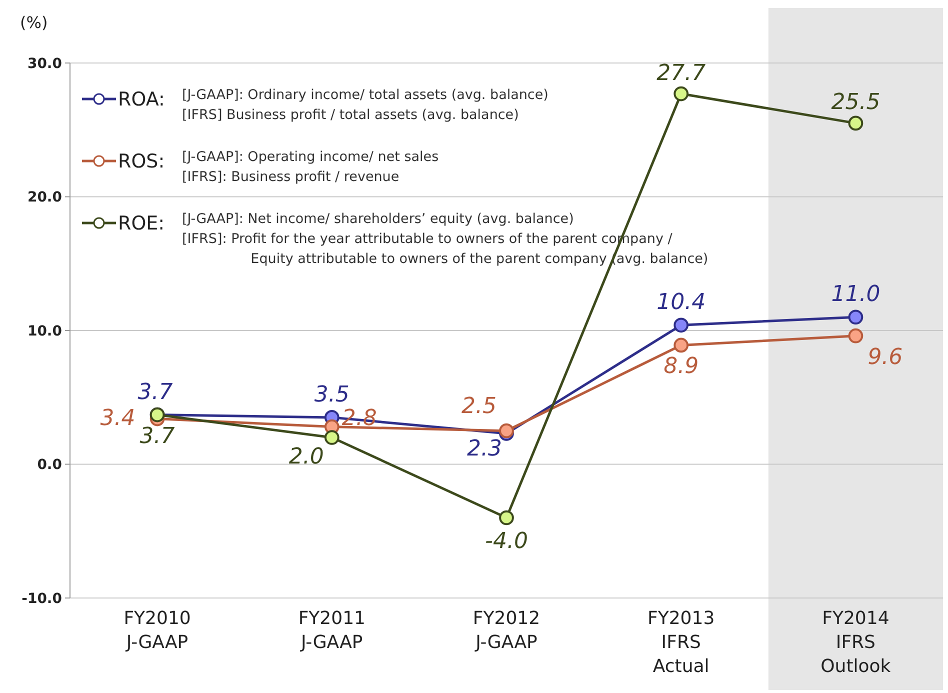 This screenshot has height=693, width=948. I want to click on data-label: 25.5, so click(855, 103).